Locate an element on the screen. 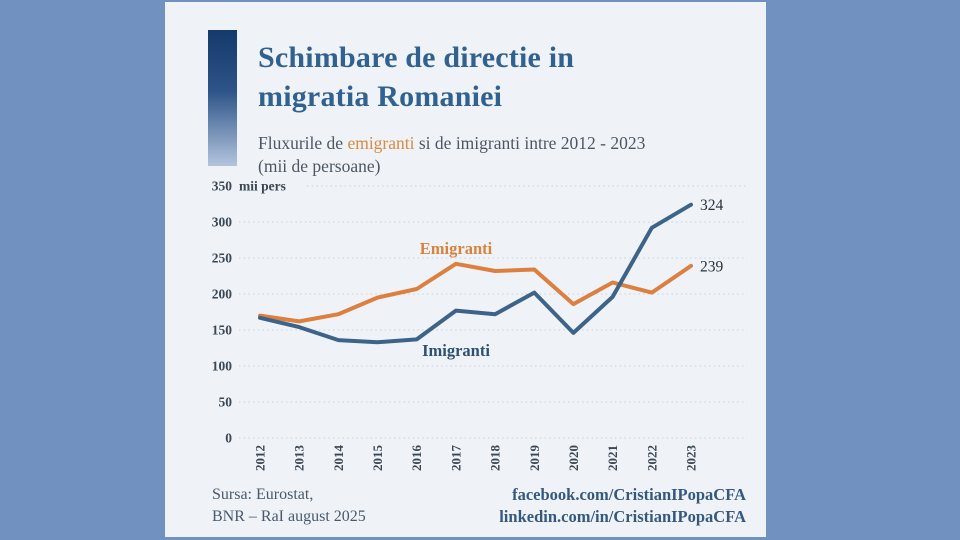 The image size is (960, 540). accent-gradient-bar is located at coordinates (222, 98).